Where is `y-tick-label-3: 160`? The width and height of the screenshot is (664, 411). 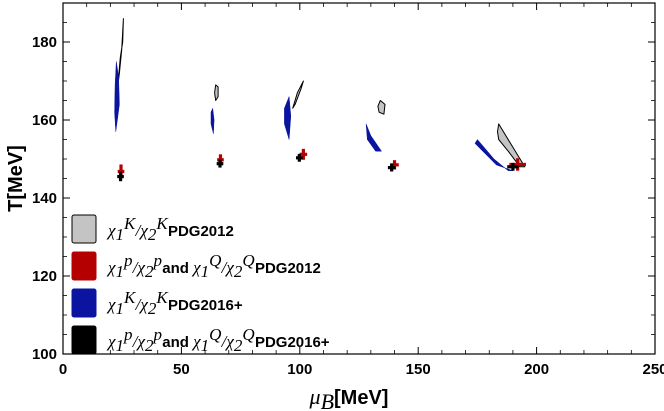 y-tick-label-3: 160 is located at coordinates (44, 120).